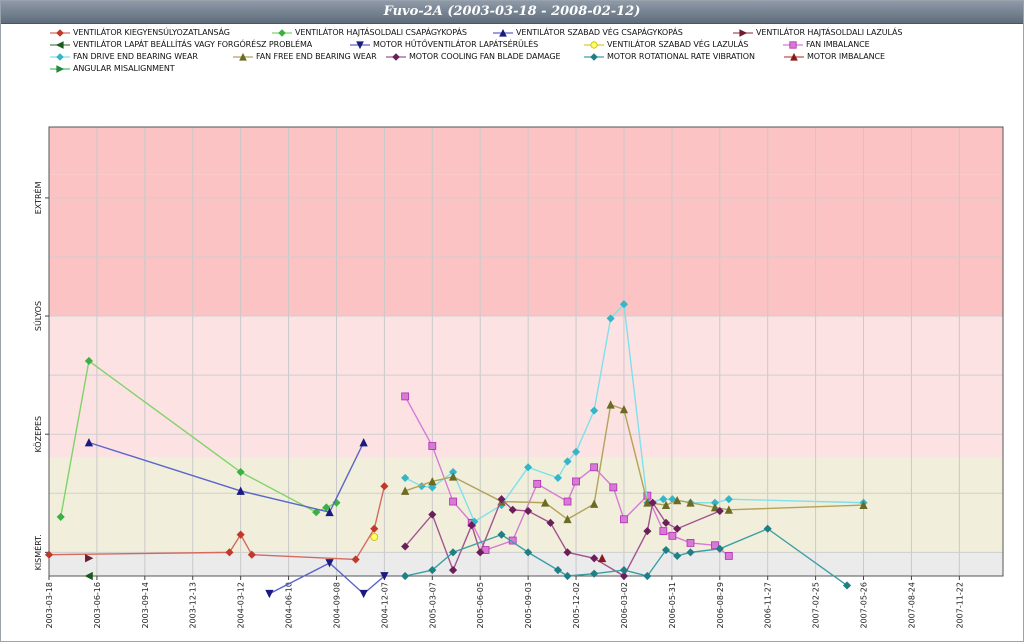 The width and height of the screenshot is (1024, 642). What do you see at coordinates (37, 316) in the screenshot?
I see `y-tick-label: SÚLYOS` at bounding box center [37, 316].